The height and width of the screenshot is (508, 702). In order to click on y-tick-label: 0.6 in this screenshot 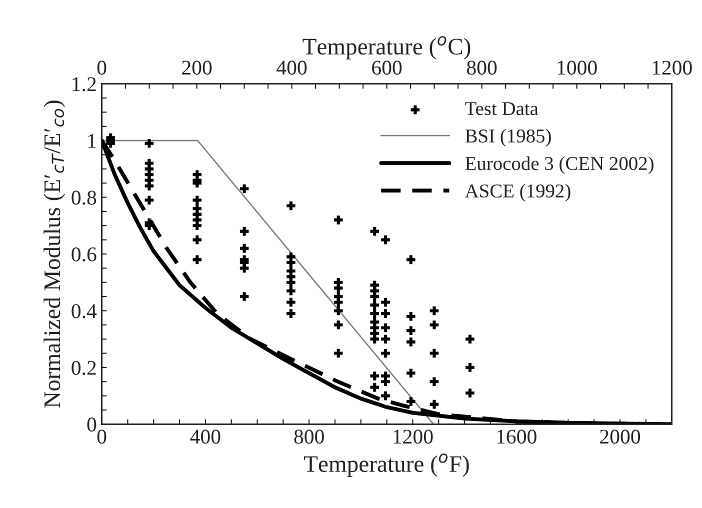, I will do `click(84, 254)`.